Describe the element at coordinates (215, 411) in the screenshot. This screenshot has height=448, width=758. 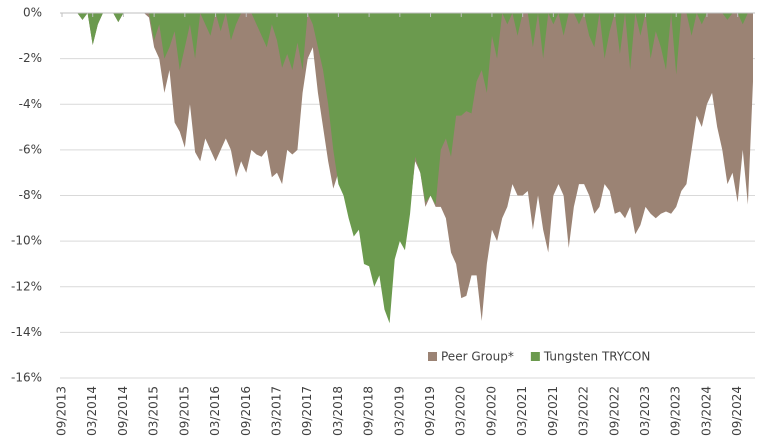
I see `x-tick-label: 03/2016` at that location.